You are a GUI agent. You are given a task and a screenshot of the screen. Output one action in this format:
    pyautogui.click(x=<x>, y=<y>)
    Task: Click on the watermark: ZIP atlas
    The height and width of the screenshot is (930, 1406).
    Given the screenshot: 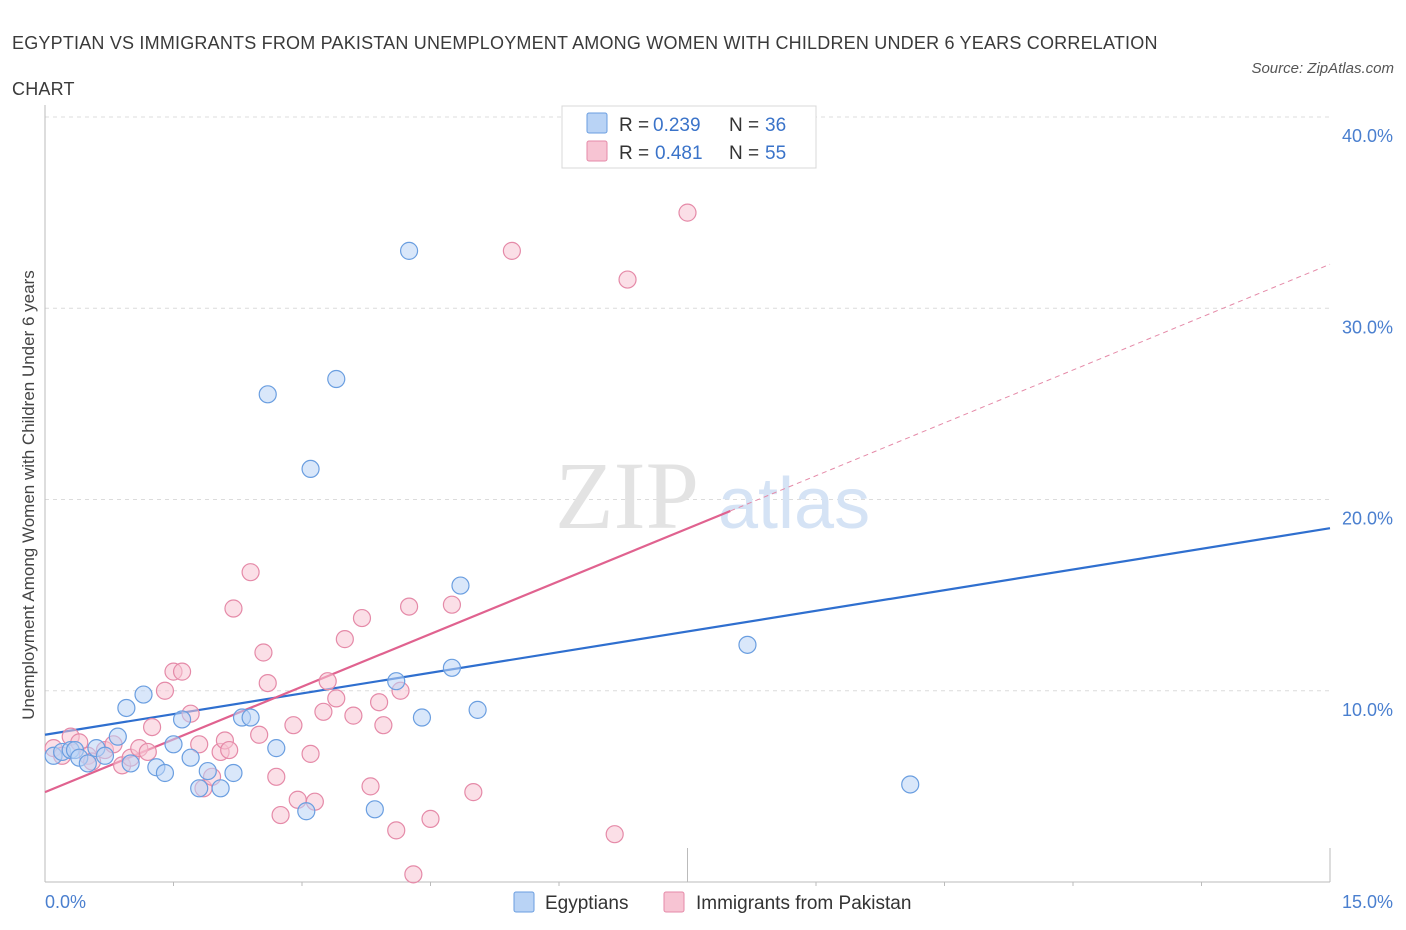 What is the action you would take?
    pyautogui.click(x=712, y=495)
    